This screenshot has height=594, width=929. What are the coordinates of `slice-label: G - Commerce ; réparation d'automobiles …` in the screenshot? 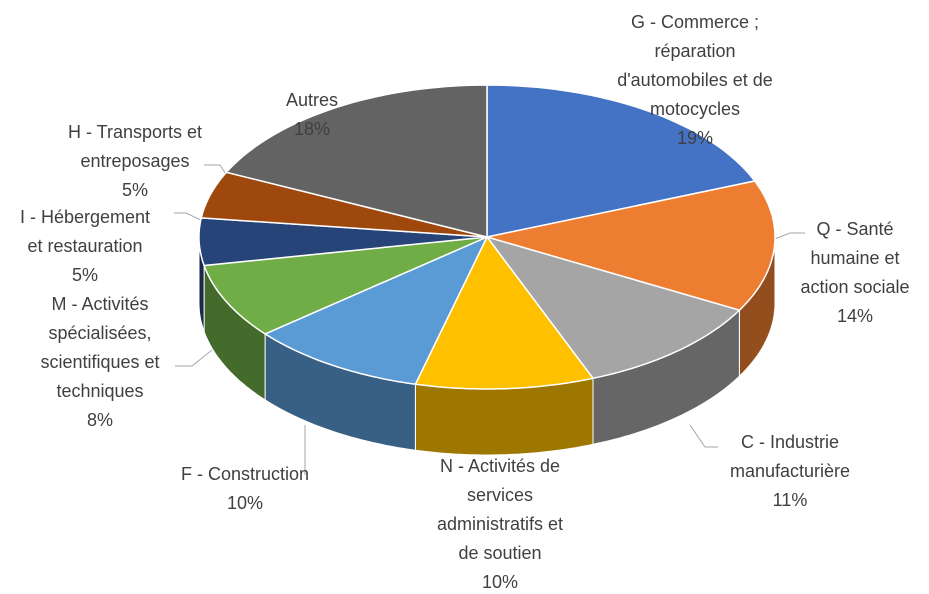 It's located at (695, 80).